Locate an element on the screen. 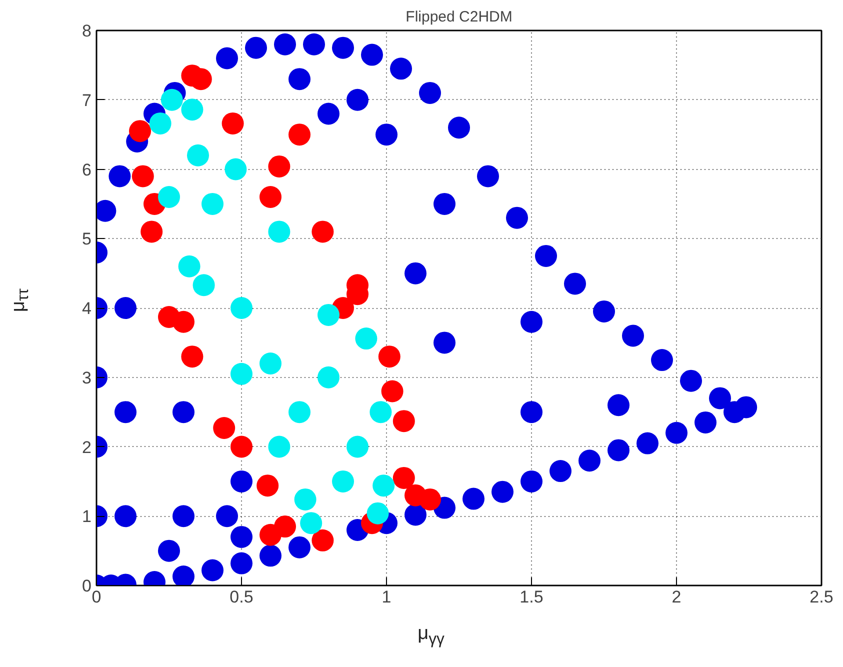 This screenshot has width=843, height=667. y-tick-label: 3 is located at coordinates (87, 378).